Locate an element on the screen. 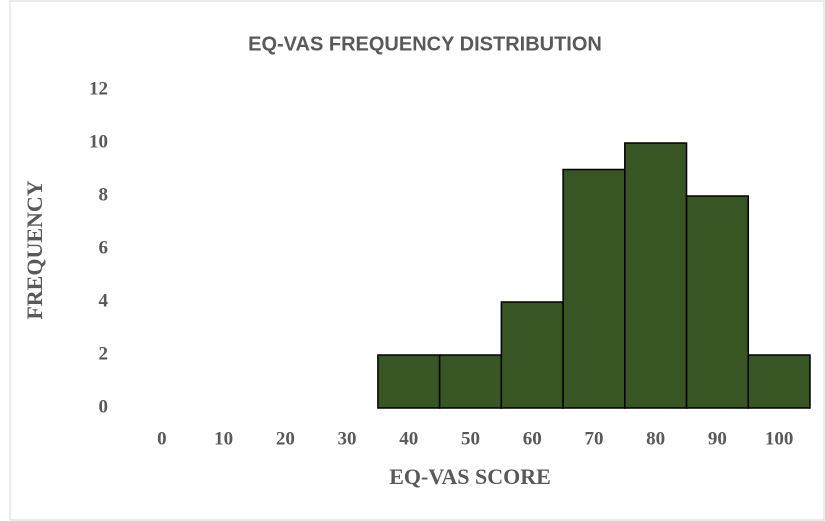 This screenshot has height=521, width=825. x-tick-label: 60 is located at coordinates (532, 438).